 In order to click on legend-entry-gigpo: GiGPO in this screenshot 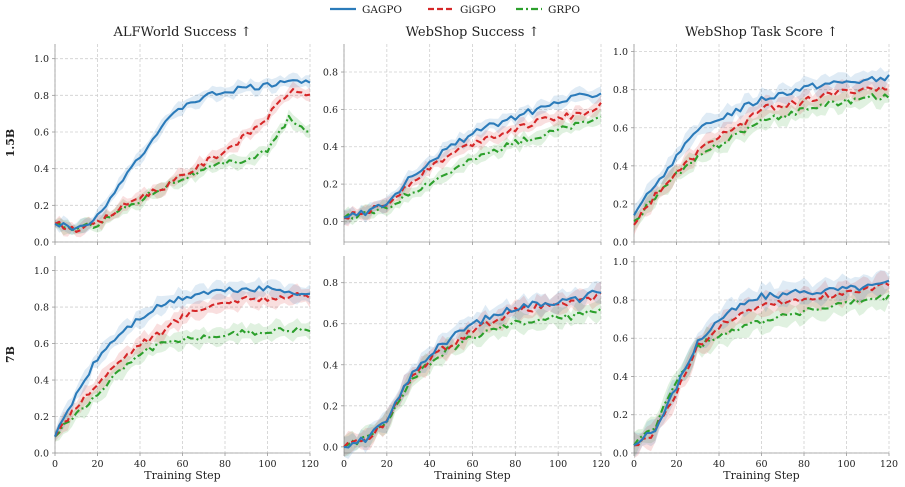, I will do `click(462, 10)`.